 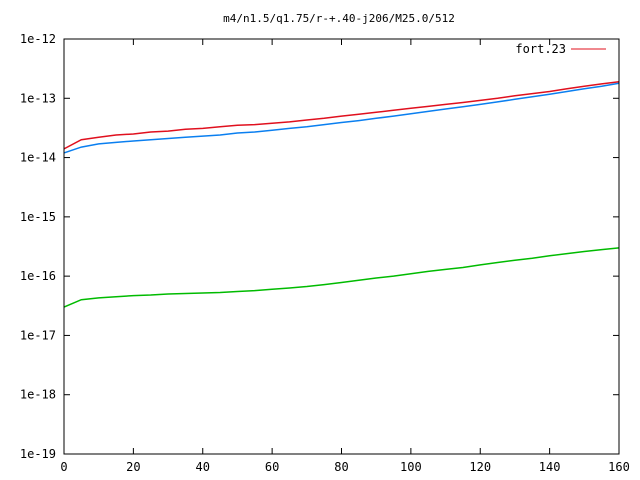 I want to click on x-tick-label: 40, so click(x=203, y=467).